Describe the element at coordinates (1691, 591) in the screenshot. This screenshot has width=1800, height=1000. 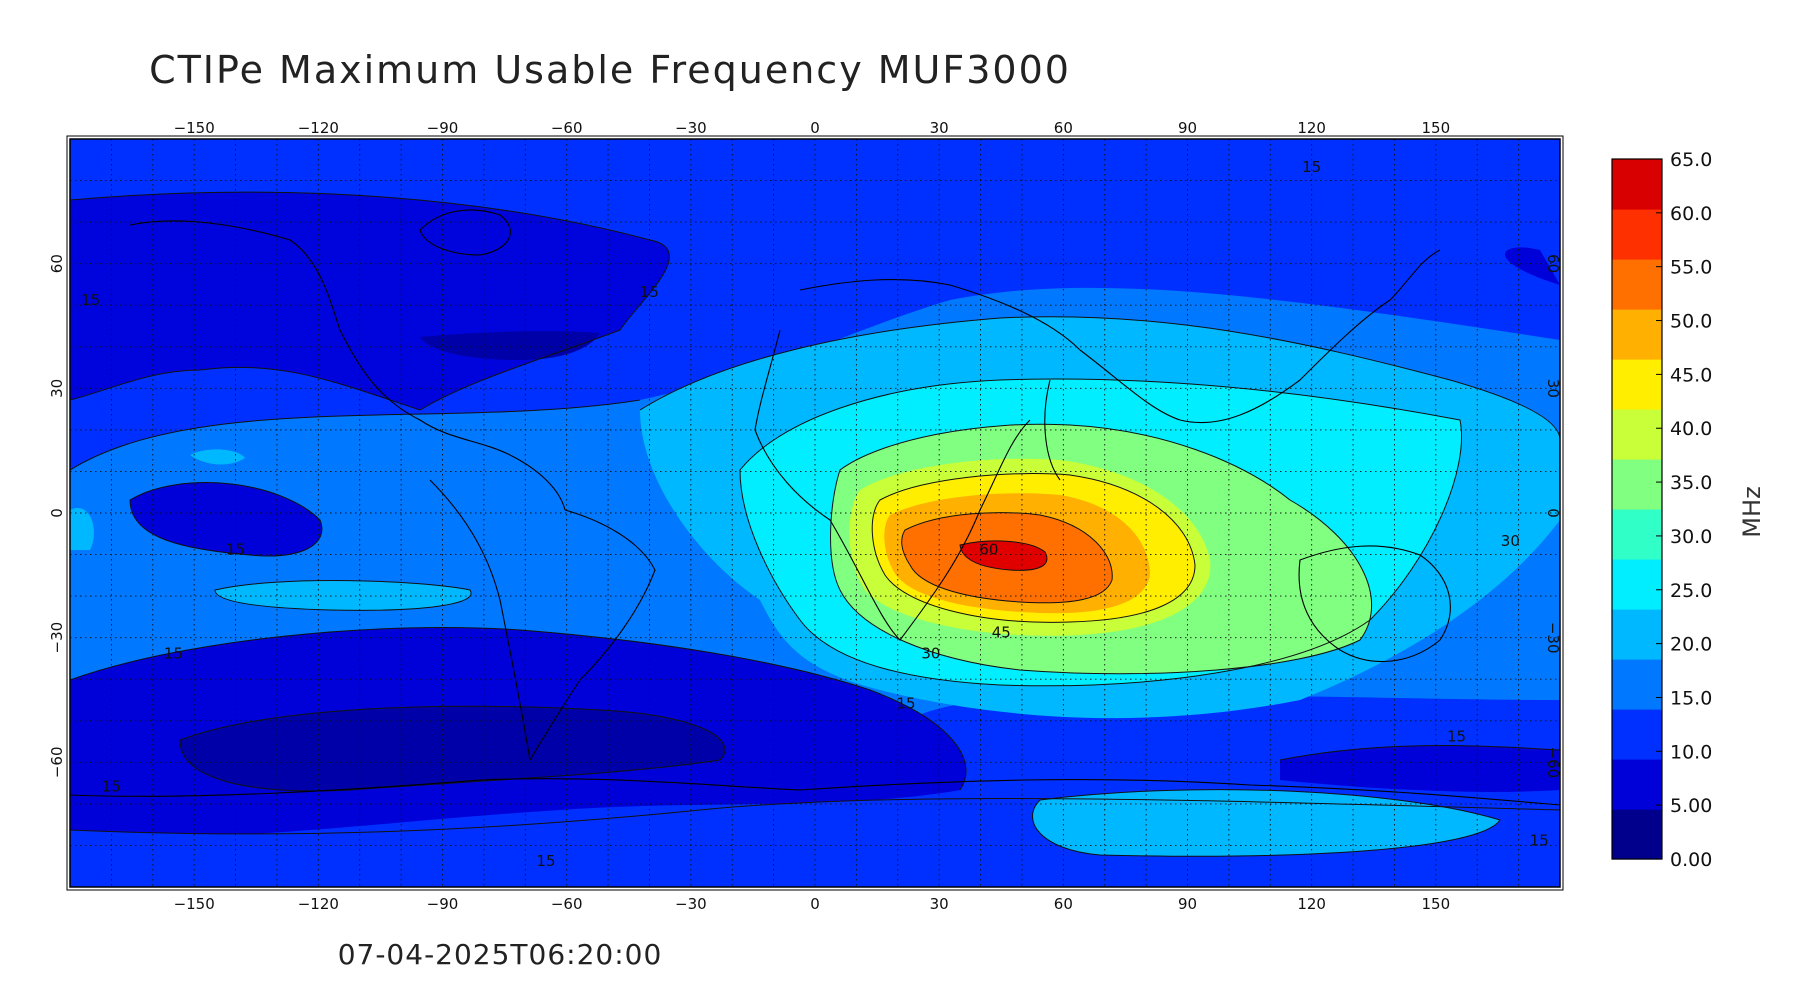
I see `colorbar-tick-label: 25.0` at that location.